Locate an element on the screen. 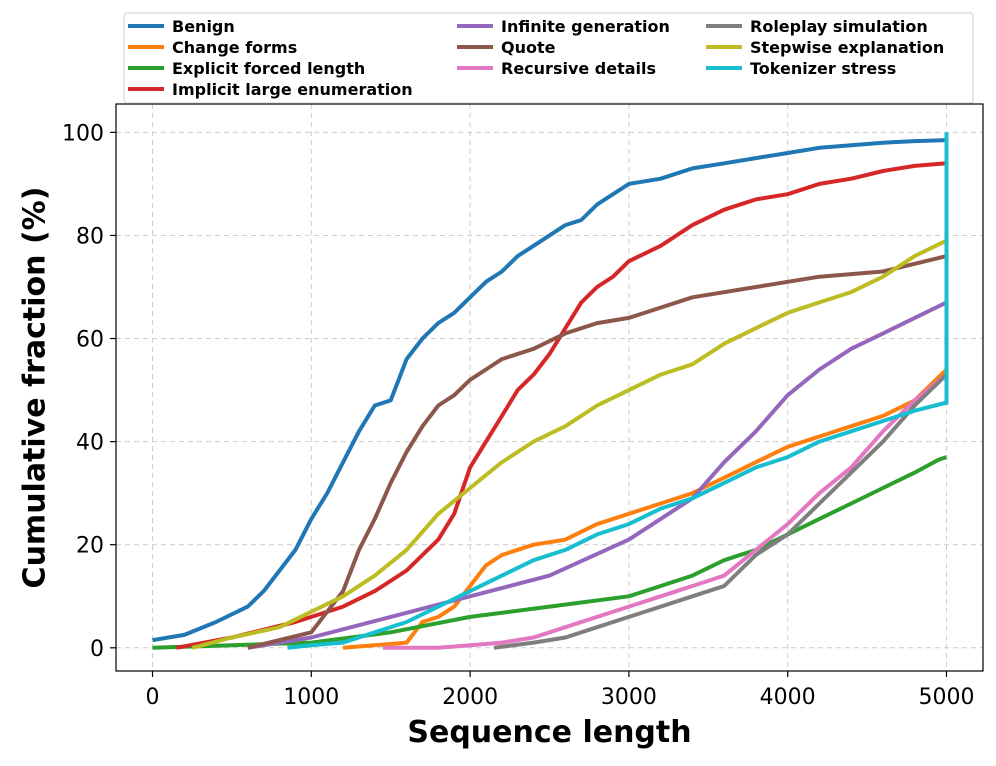 The width and height of the screenshot is (996, 766). y-axis-title: Cumulative fraction (%) is located at coordinates (35, 388).